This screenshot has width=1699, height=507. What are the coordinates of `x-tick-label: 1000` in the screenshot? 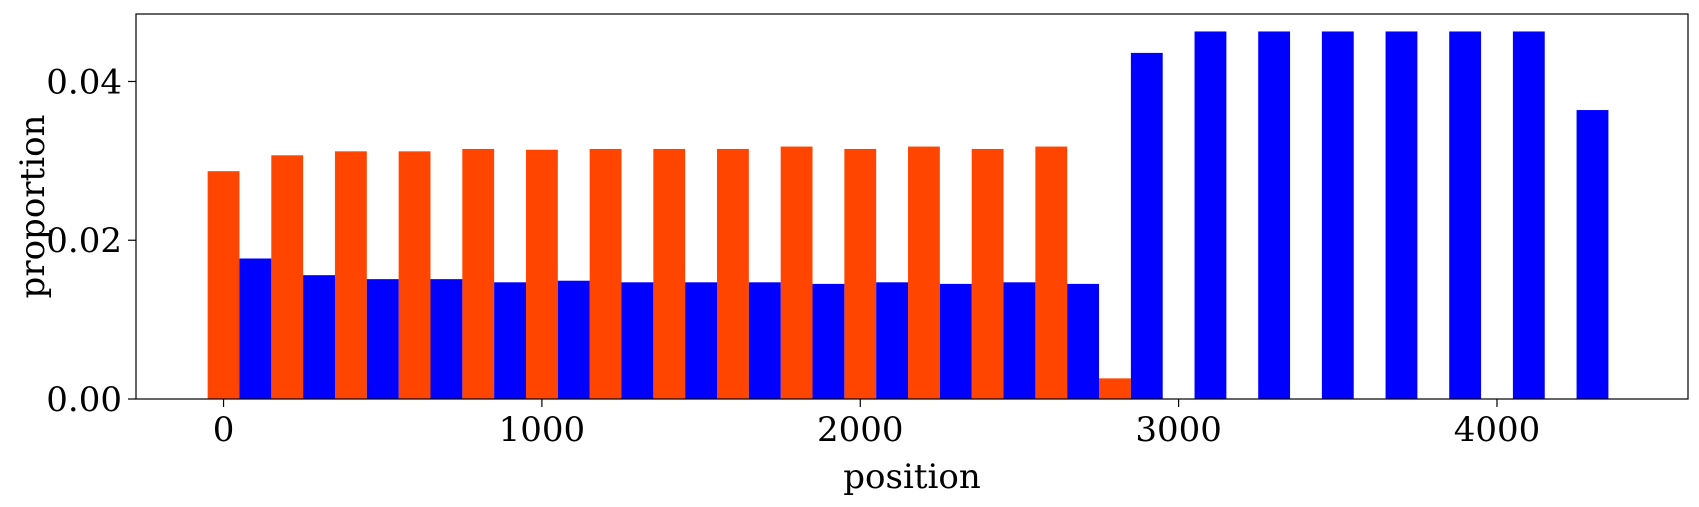 It's located at (542, 430).